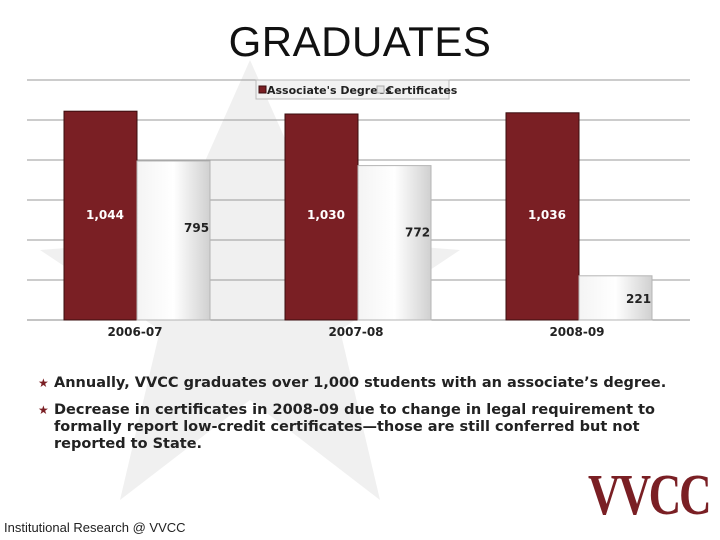  What do you see at coordinates (326, 215) in the screenshot?
I see `data-label: 1,030` at bounding box center [326, 215].